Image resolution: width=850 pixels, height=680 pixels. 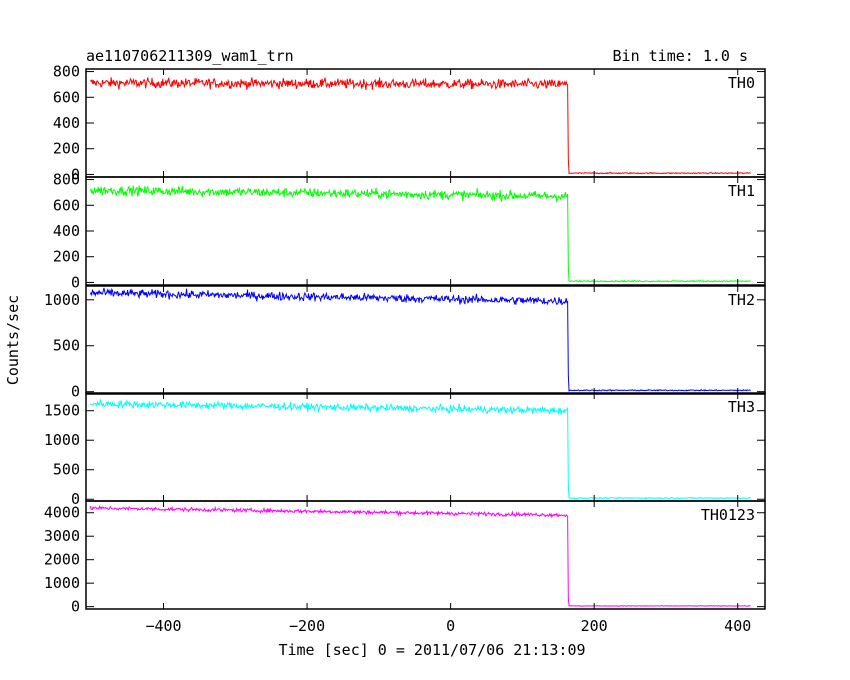 What do you see at coordinates (431, 650) in the screenshot?
I see `x-axis-label: Time [sec] 0 = 2011/07/06 21:13:09` at bounding box center [431, 650].